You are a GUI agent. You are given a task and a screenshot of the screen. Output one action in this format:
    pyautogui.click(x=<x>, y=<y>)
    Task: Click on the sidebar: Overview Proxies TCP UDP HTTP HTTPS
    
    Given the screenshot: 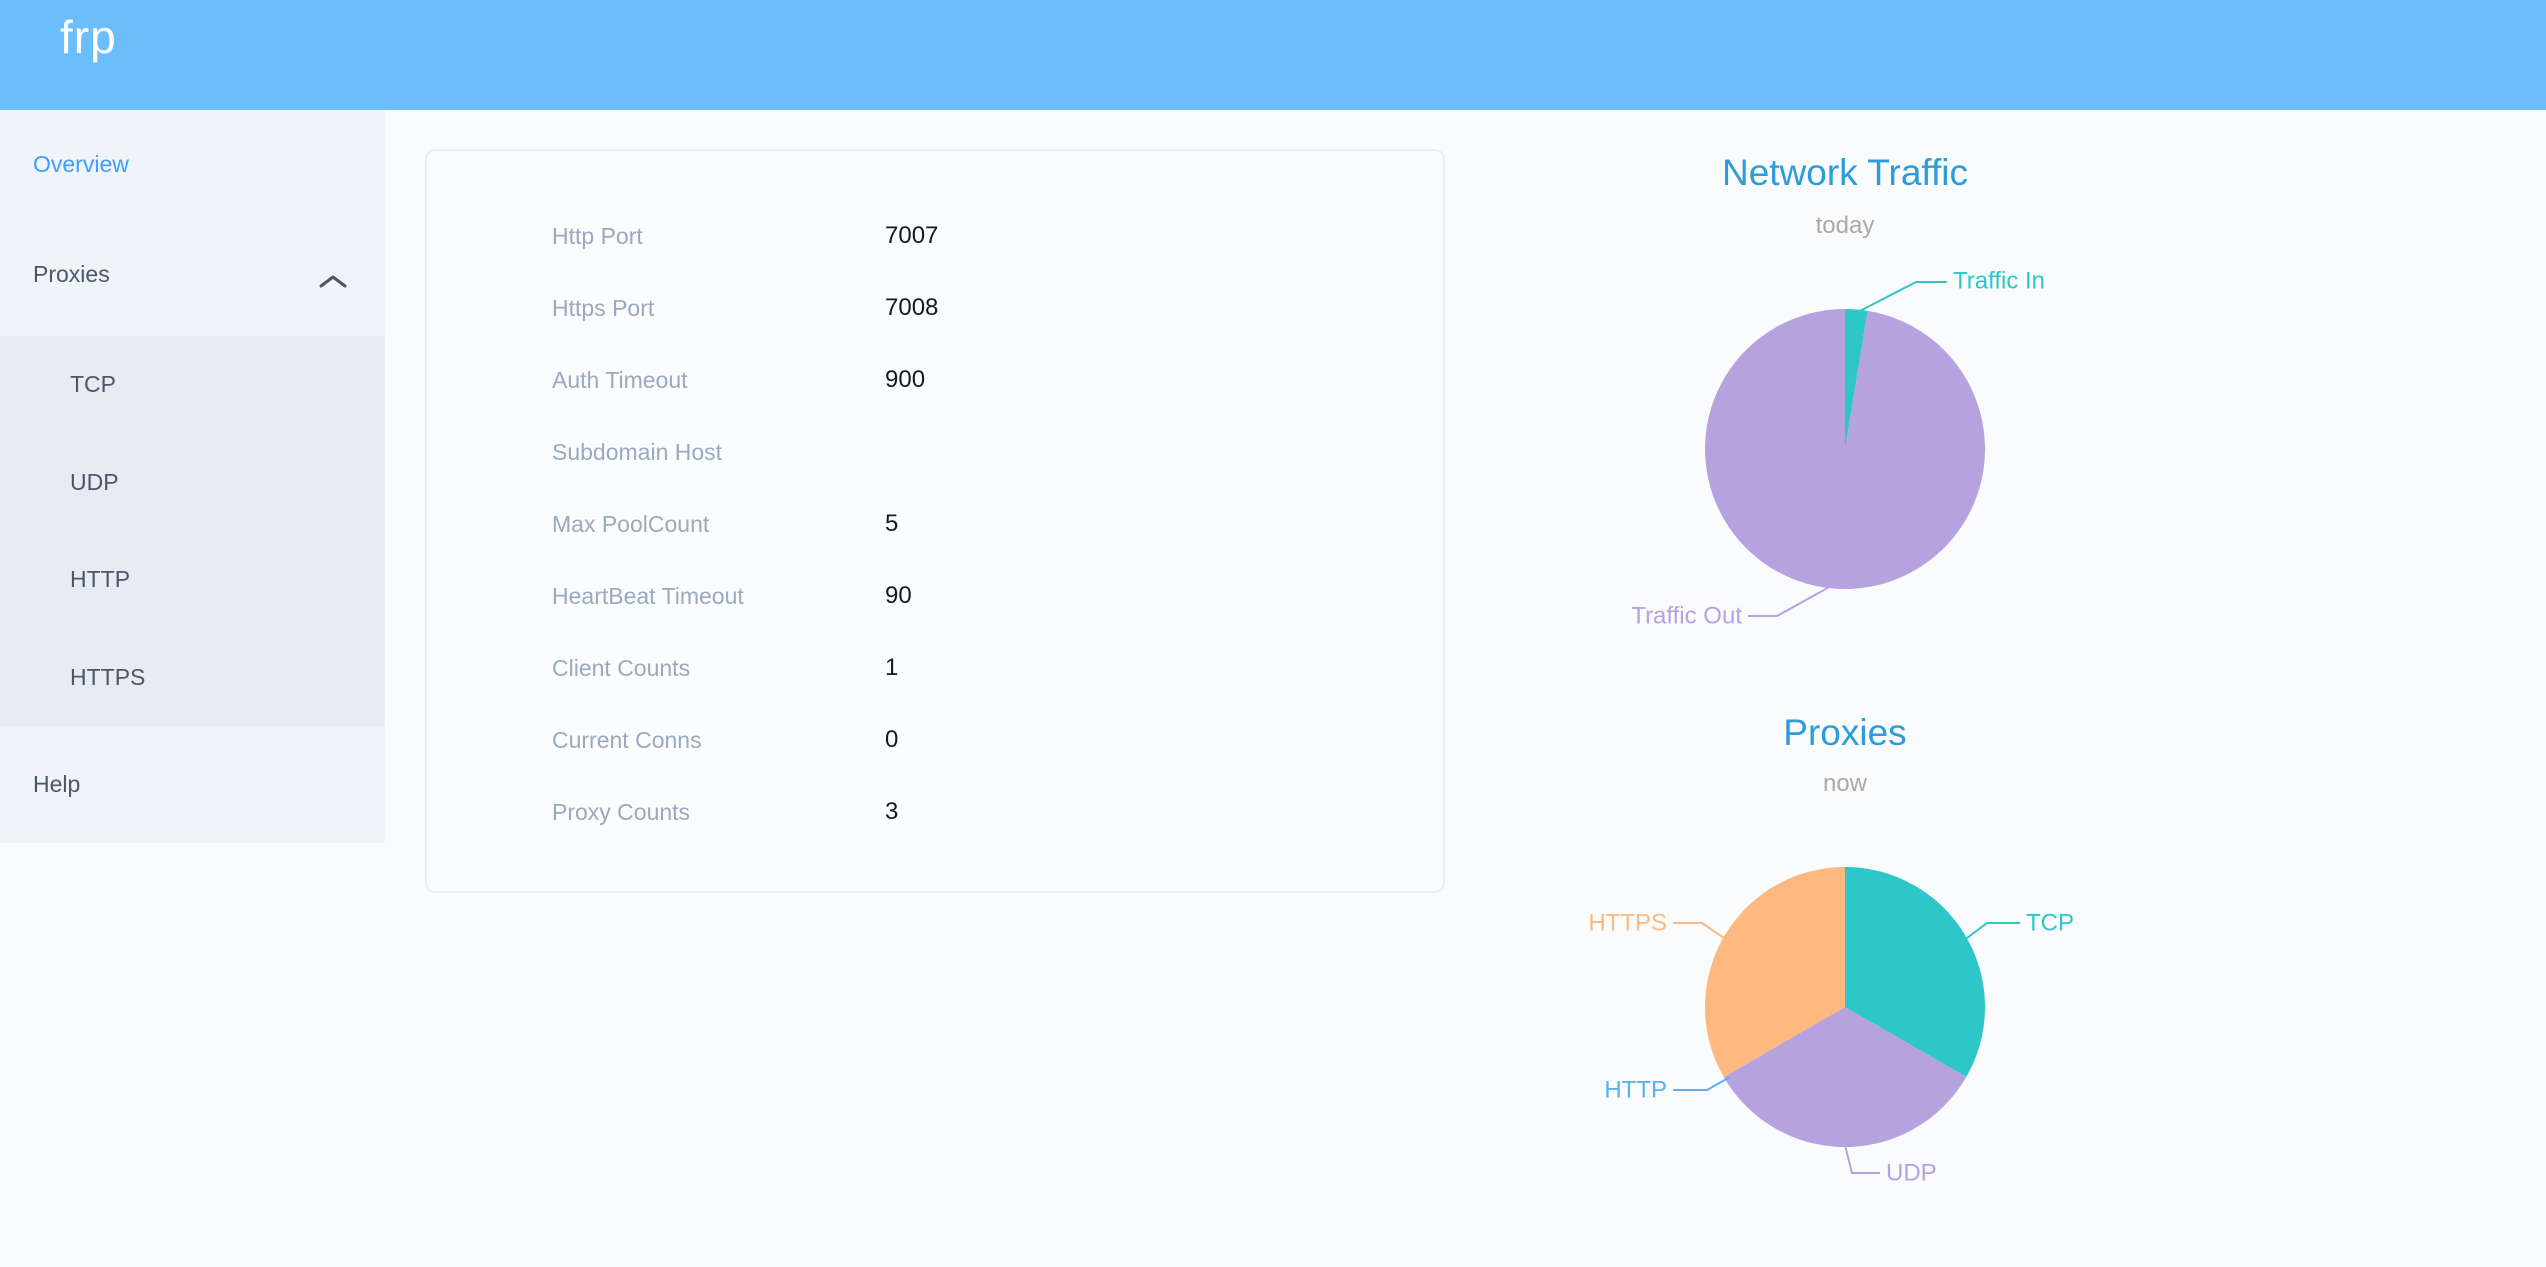 What is the action you would take?
    pyautogui.click(x=192, y=476)
    